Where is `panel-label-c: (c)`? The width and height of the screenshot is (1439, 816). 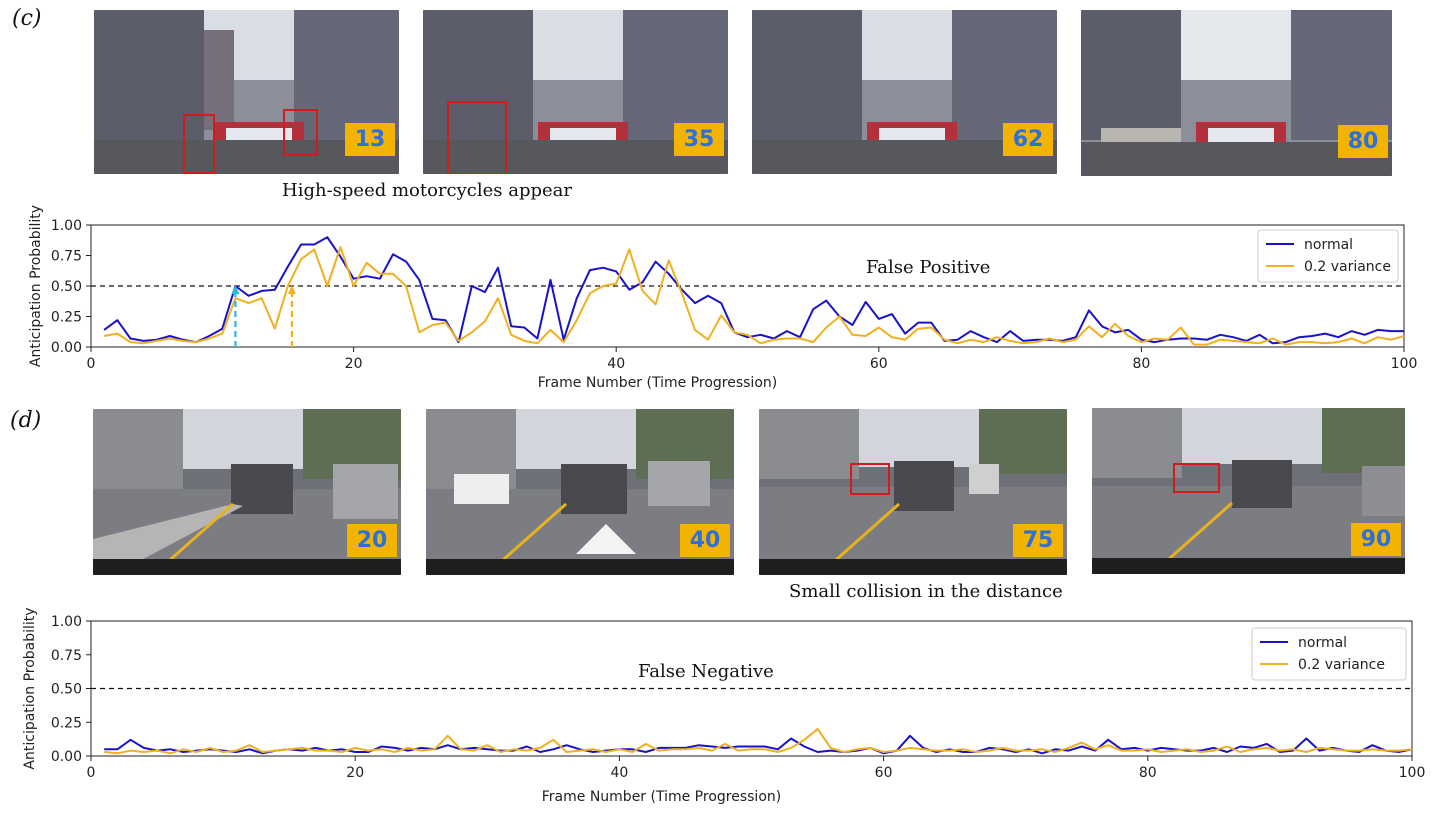 panel-label-c: (c) is located at coordinates (27, 18).